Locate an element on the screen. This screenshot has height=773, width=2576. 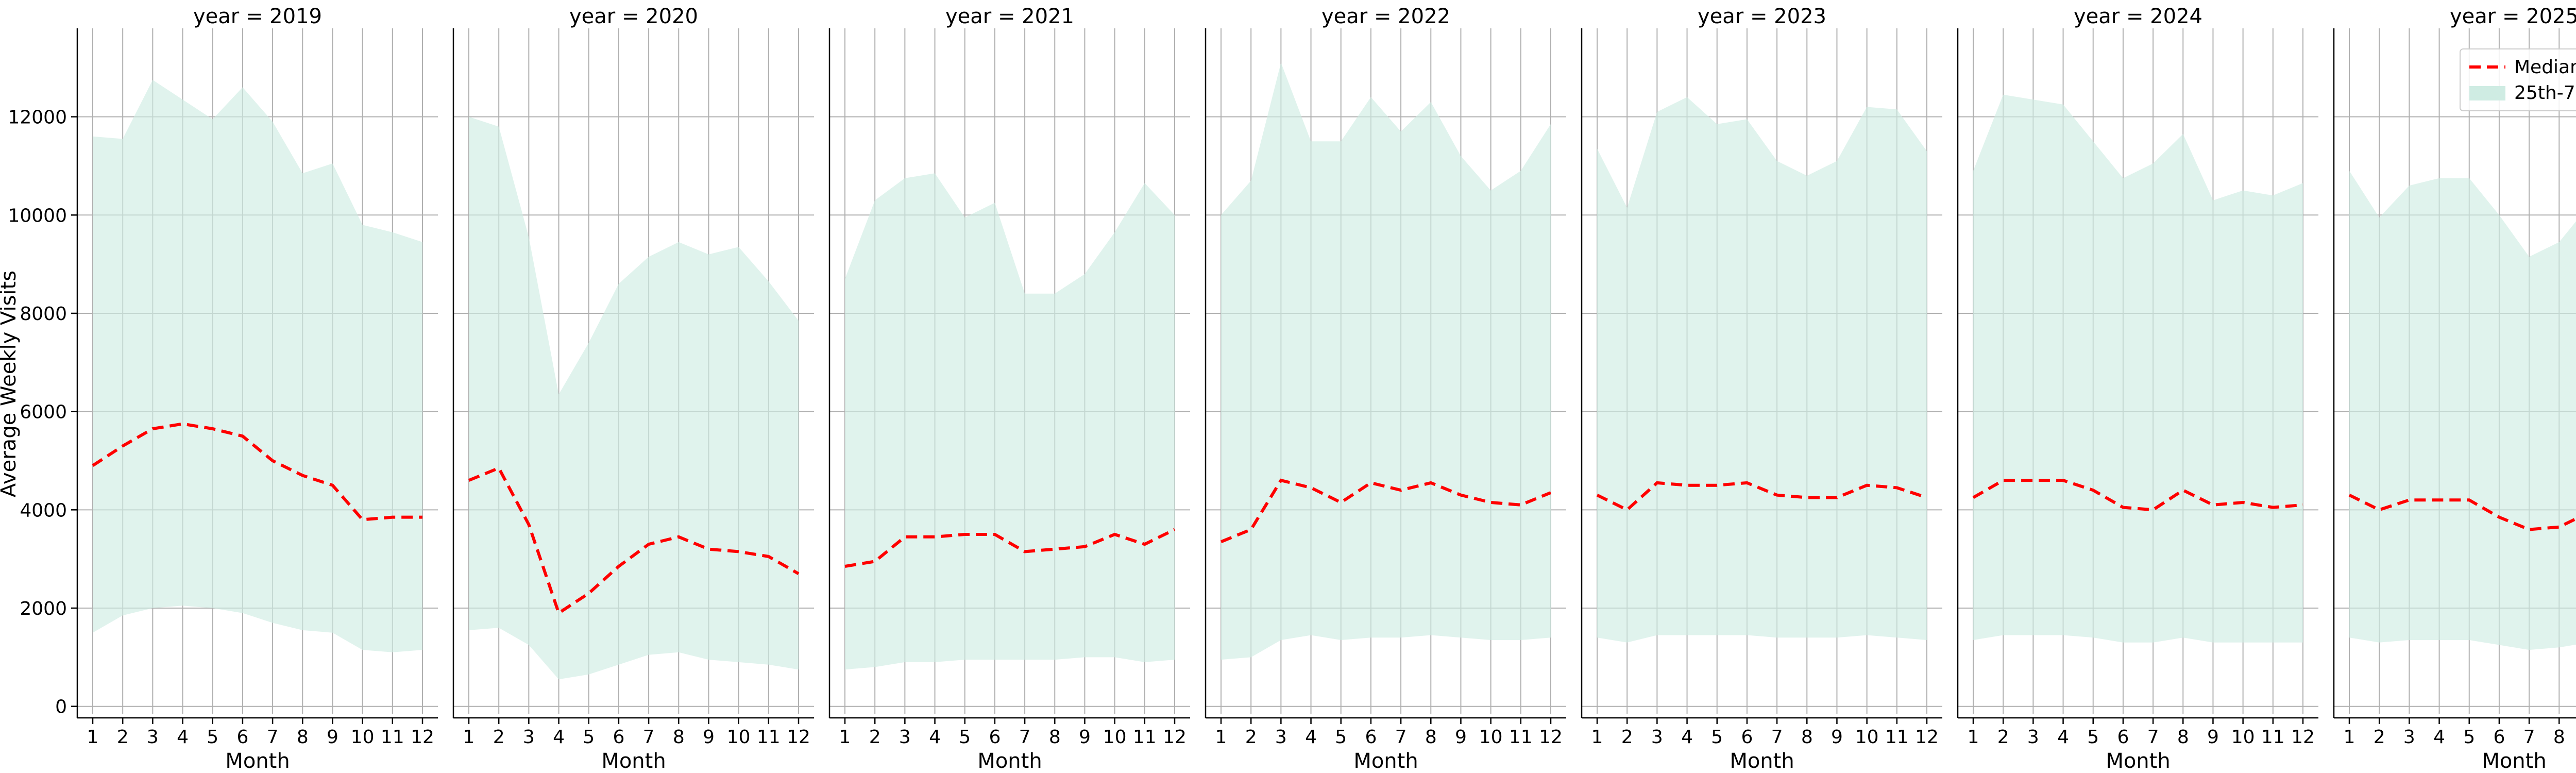
panel-title: year = 2021 is located at coordinates (1009, 16).